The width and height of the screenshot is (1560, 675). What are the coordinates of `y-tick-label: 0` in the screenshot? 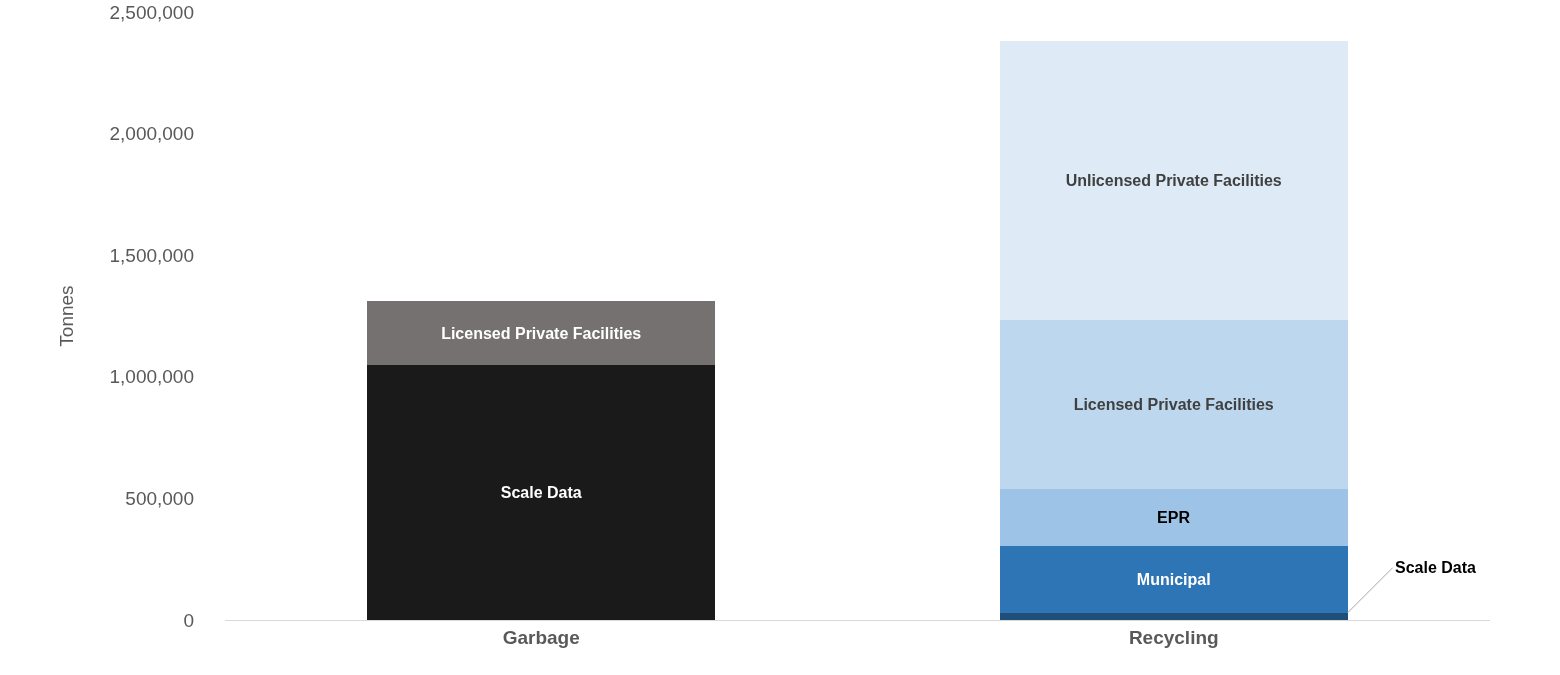 It's located at (188, 620).